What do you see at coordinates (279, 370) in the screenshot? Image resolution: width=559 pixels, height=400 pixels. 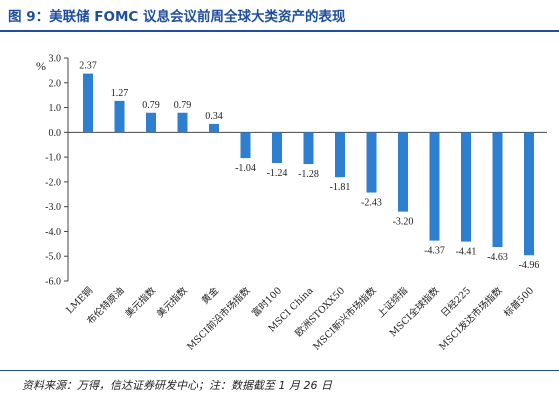 I see `footer-rule` at bounding box center [279, 370].